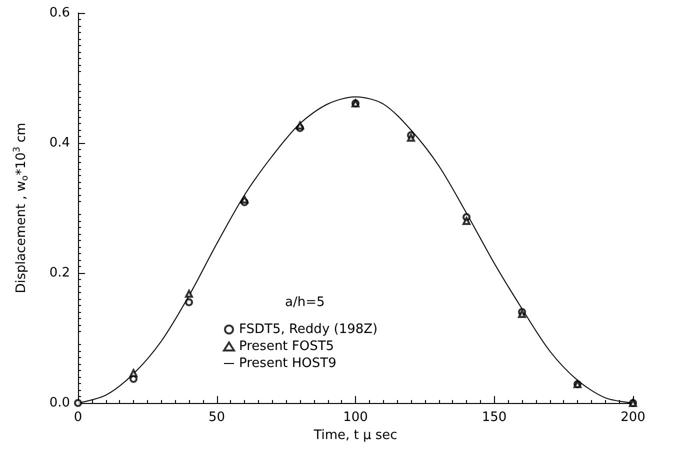 This screenshot has width=679, height=454. I want to click on y-tick-label: 0.2, so click(59, 273).